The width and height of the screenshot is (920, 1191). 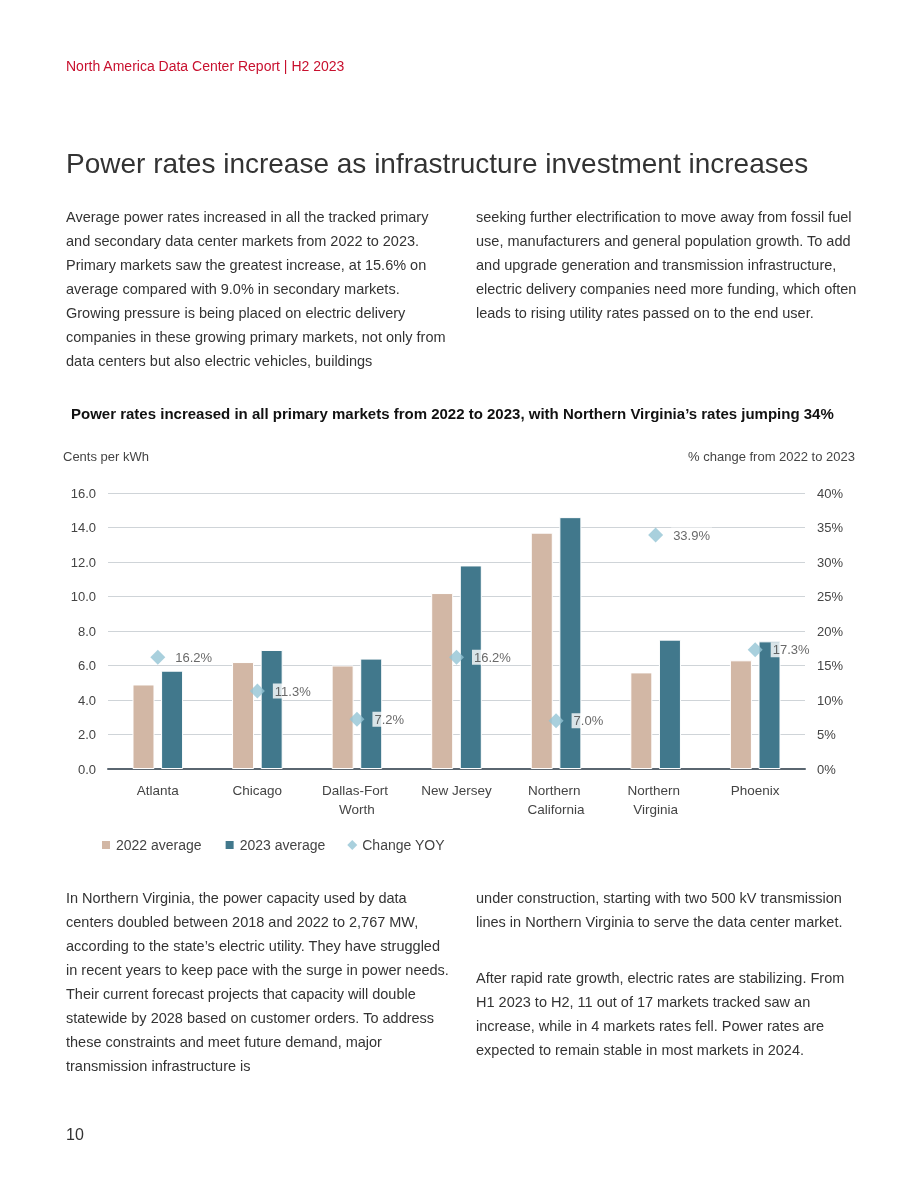 What do you see at coordinates (661, 1014) in the screenshot?
I see `text: After rapid rate growth, electric rates are stabilizing. From H1 2023 to H2, 11 out of 17 markets tracked saw an increase, while in 4 markets rates fell. Power rates are expected to remain stable in most markets in 2024.` at bounding box center [661, 1014].